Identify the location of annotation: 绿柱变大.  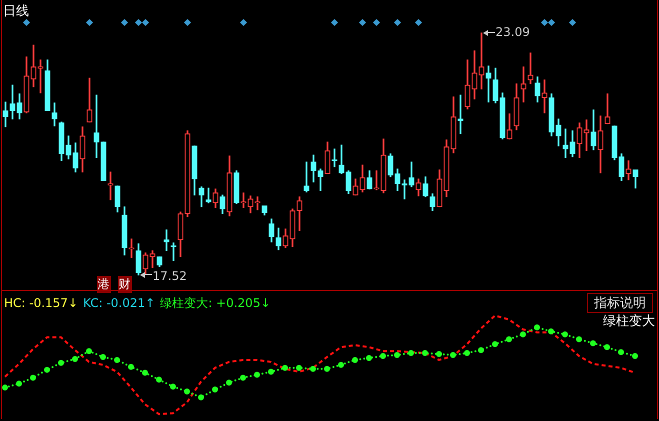
(629, 321).